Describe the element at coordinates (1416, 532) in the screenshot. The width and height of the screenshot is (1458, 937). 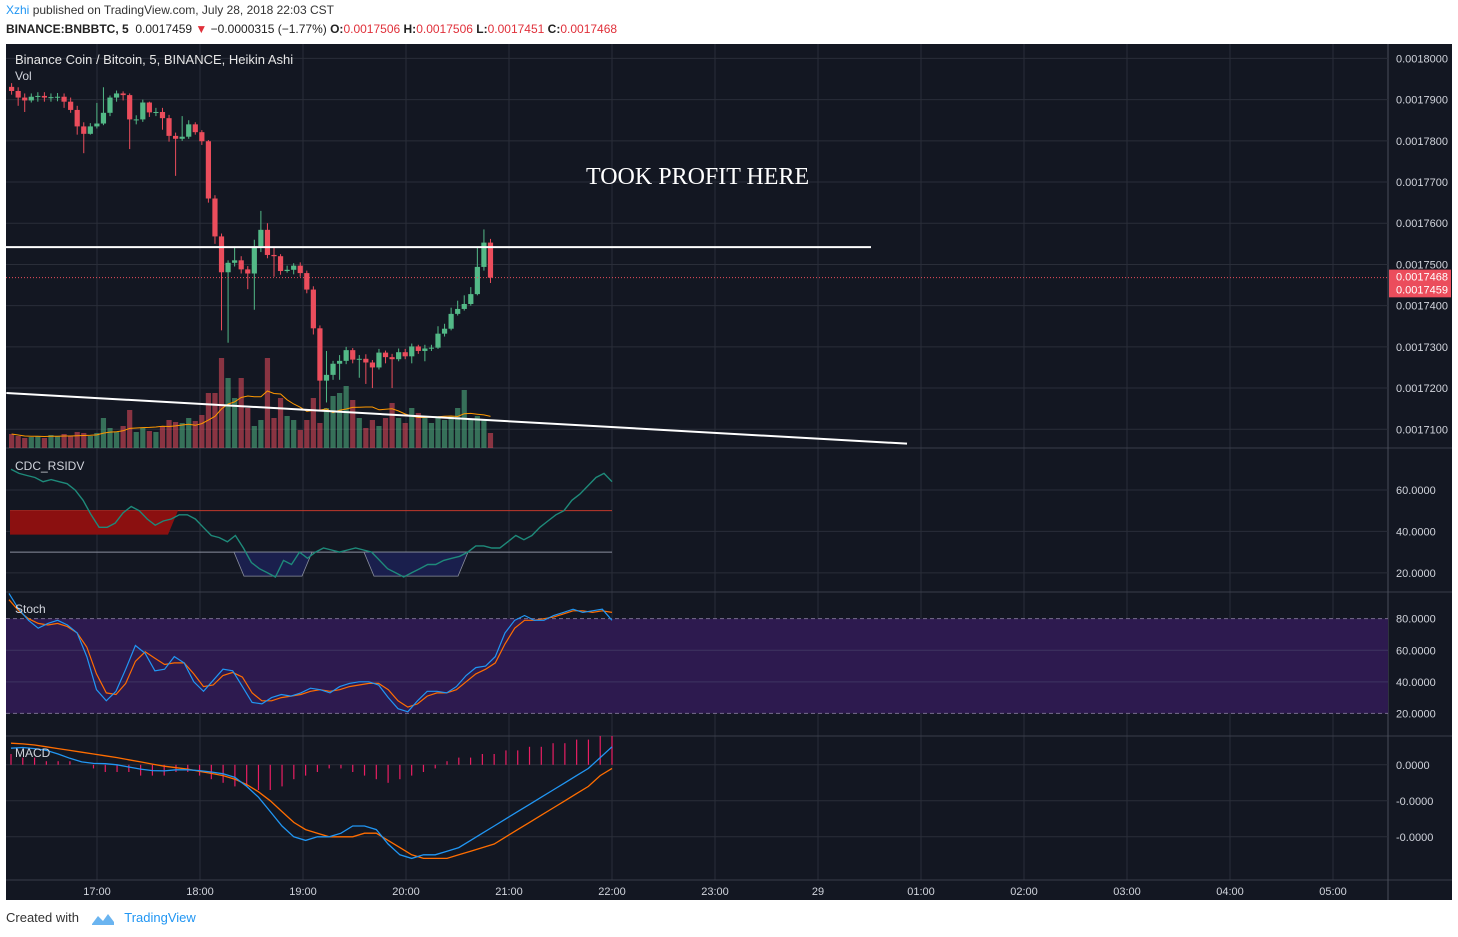
I see `rsi-tick-label: 40.0000` at that location.